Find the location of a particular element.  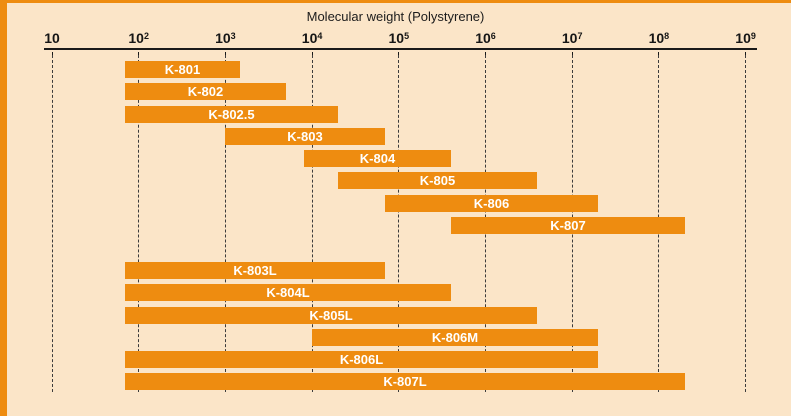

x-tick-label-10e2: 102 is located at coordinates (138, 38).